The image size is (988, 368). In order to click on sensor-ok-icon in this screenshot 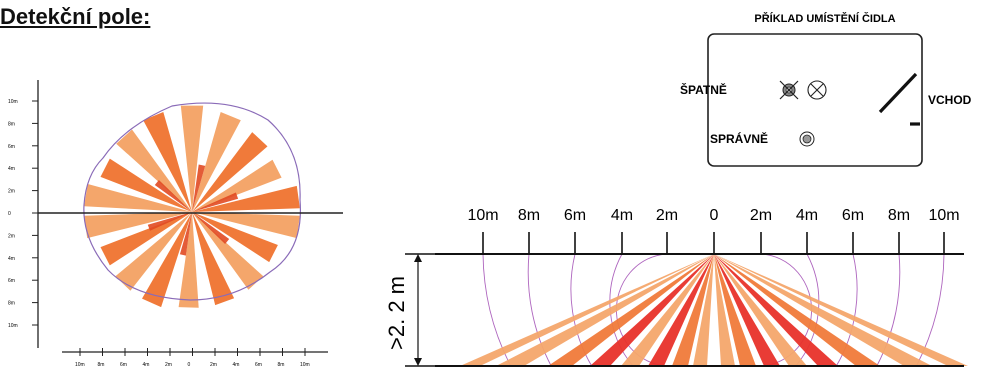, I will do `click(807, 139)`.